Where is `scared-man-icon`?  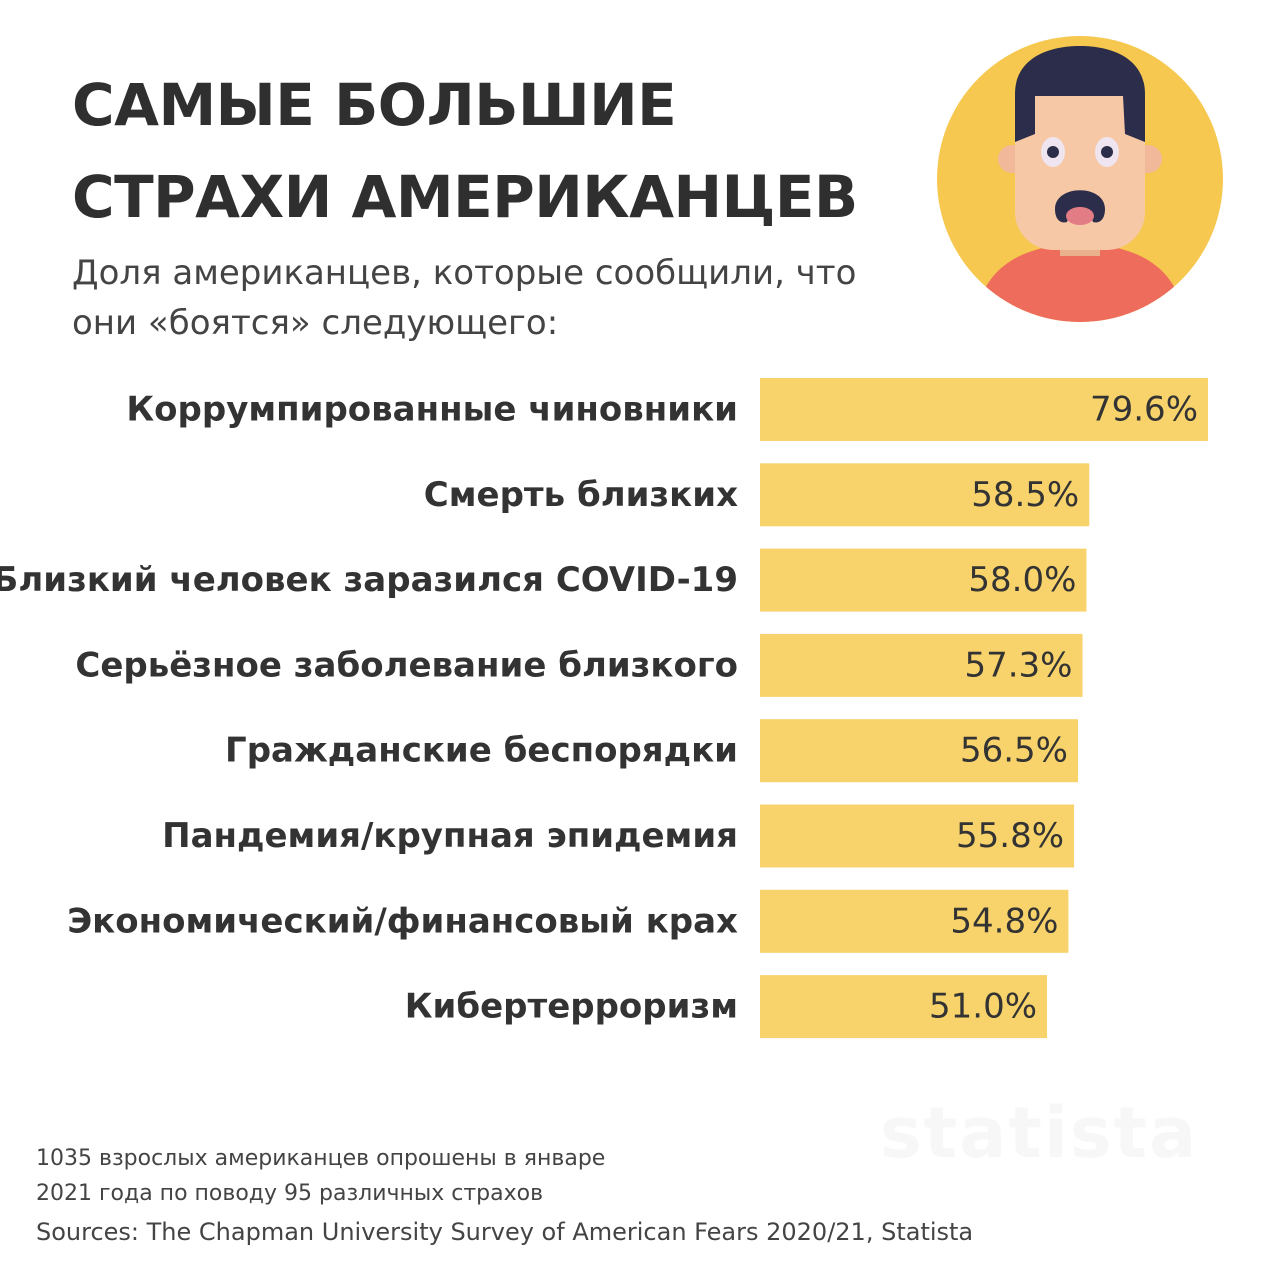
scared-man-icon is located at coordinates (1080, 179).